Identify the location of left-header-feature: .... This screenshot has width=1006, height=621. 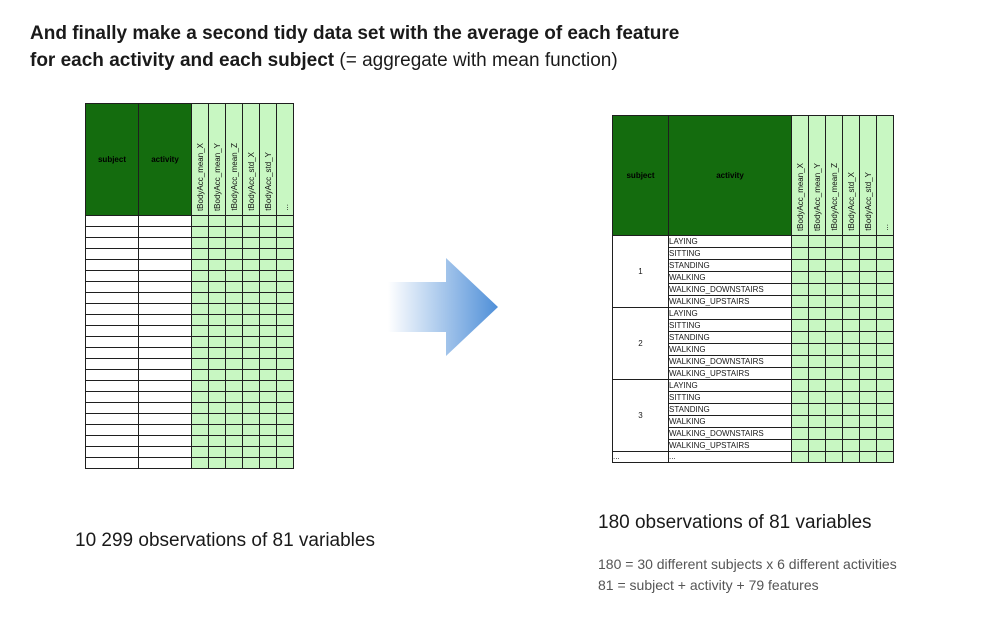
(285, 159).